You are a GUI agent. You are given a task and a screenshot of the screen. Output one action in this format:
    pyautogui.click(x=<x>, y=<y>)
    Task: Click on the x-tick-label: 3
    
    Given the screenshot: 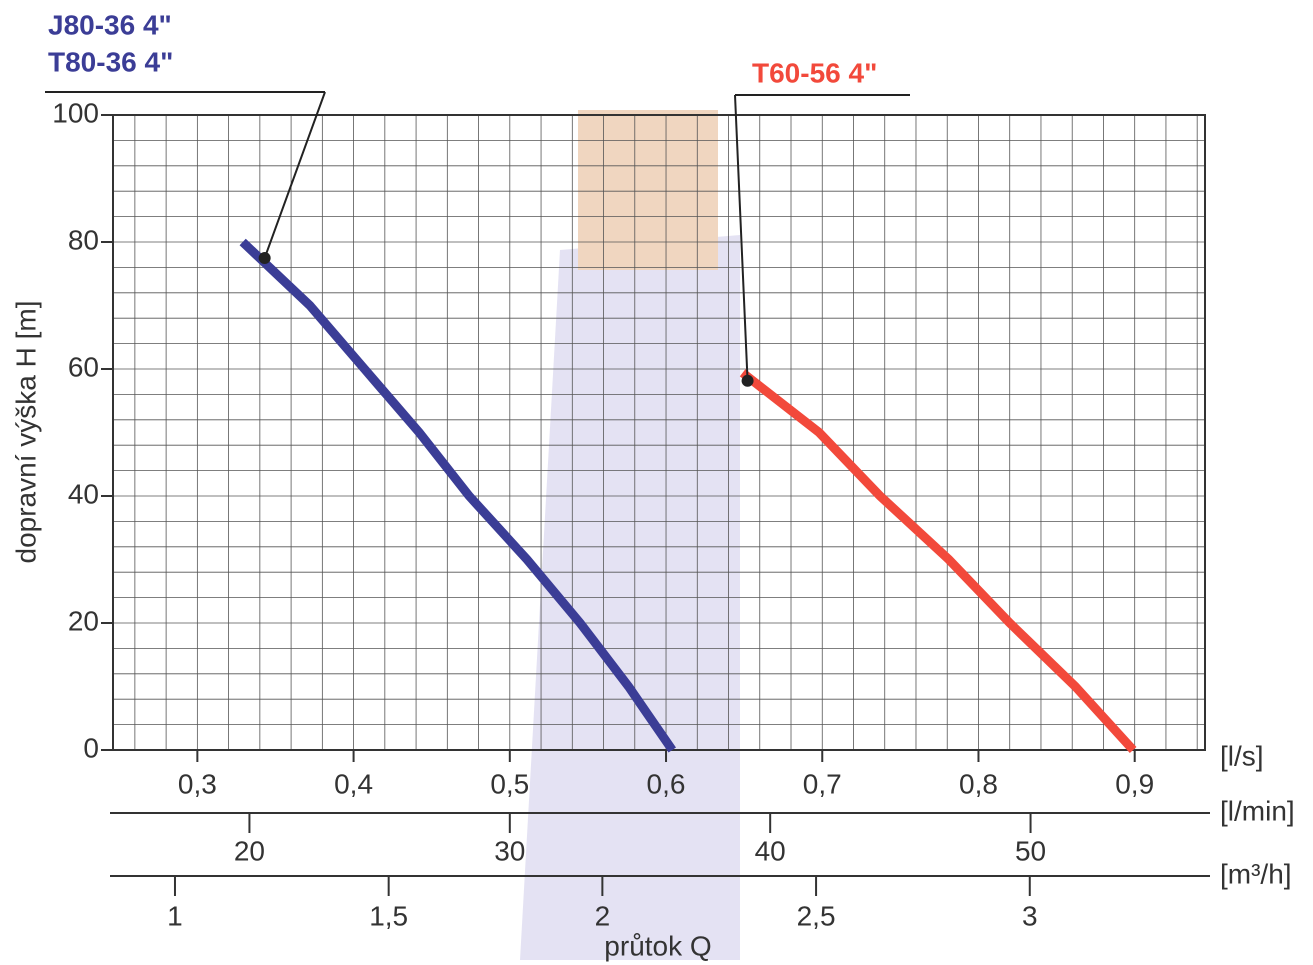 What is the action you would take?
    pyautogui.click(x=1030, y=915)
    